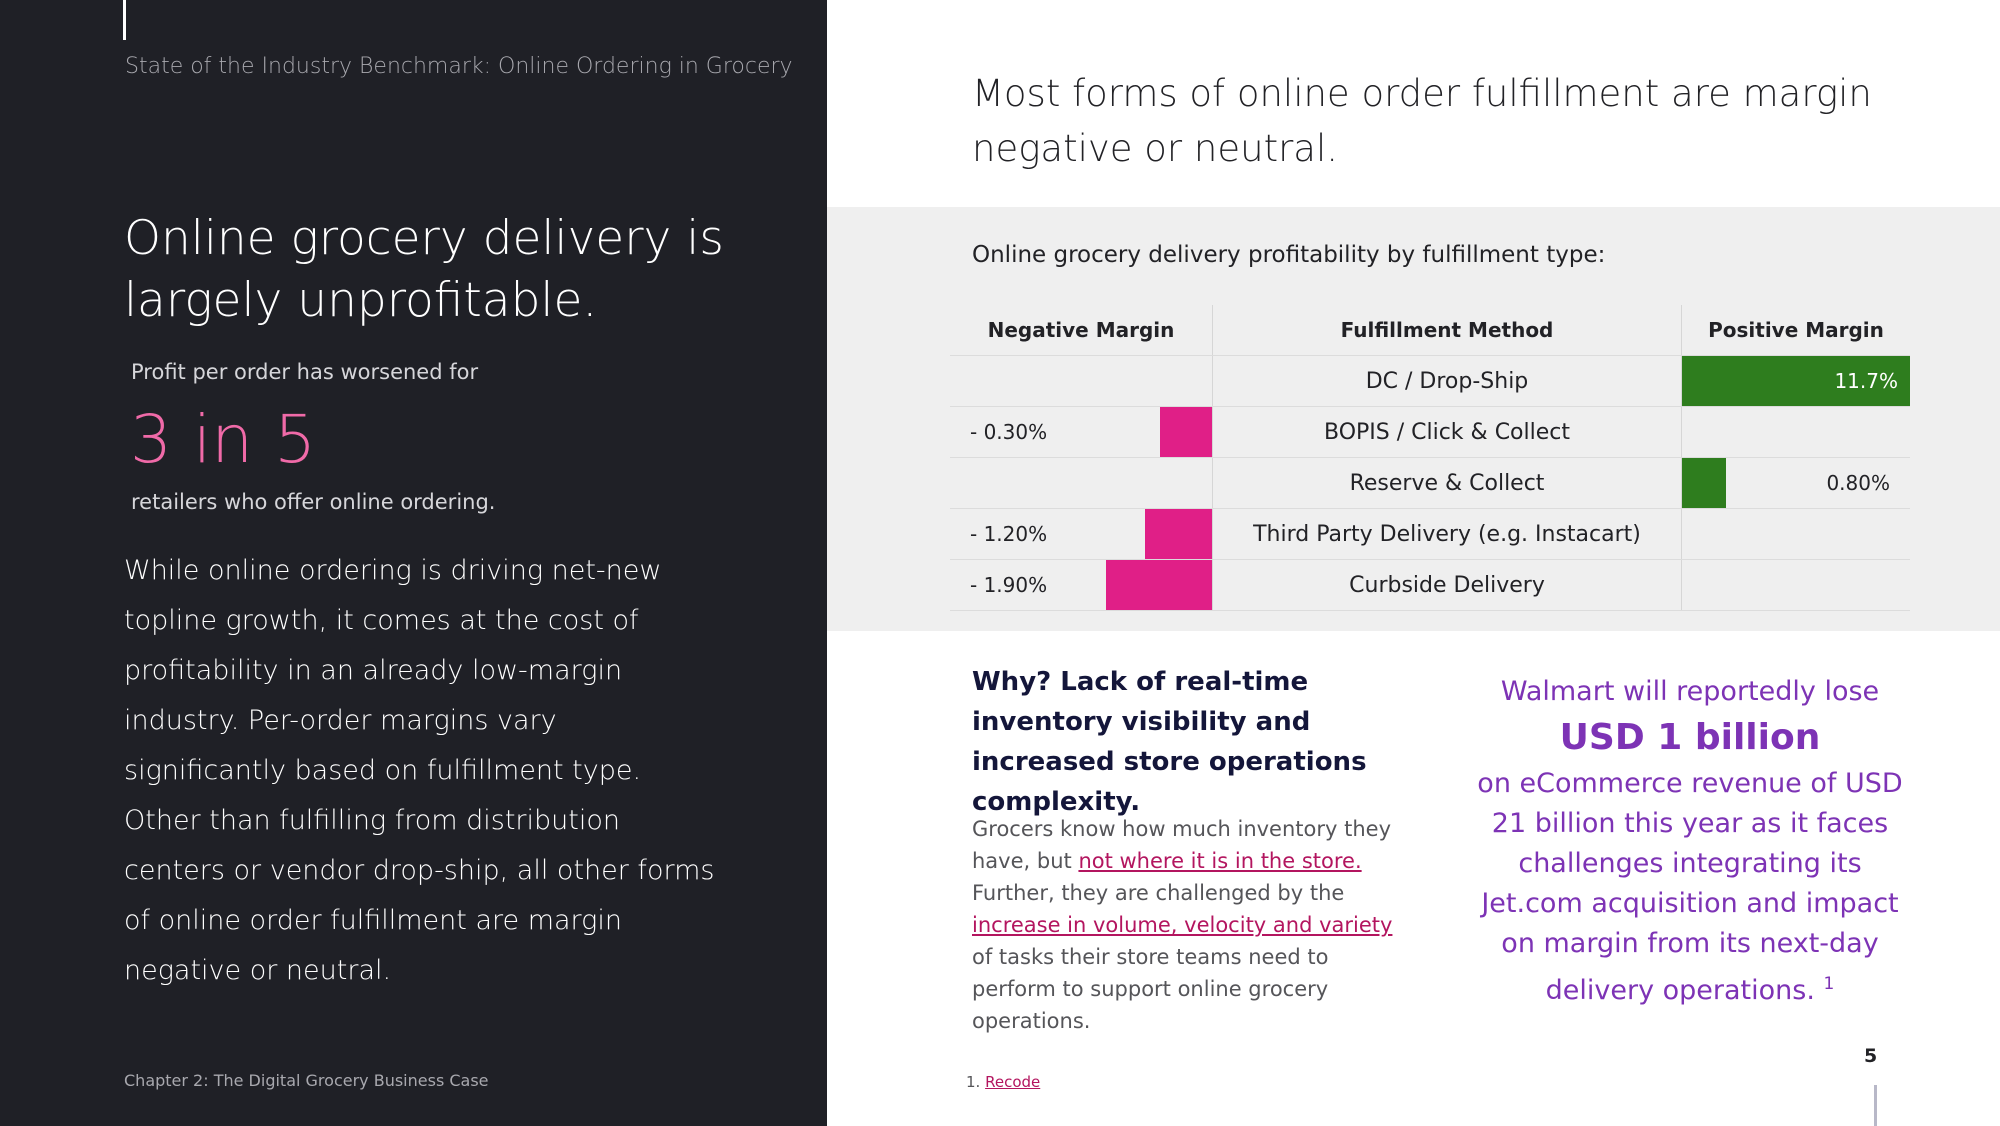  Describe the element at coordinates (1081, 585) in the screenshot. I see `negative-cell: - 1.90%` at that location.